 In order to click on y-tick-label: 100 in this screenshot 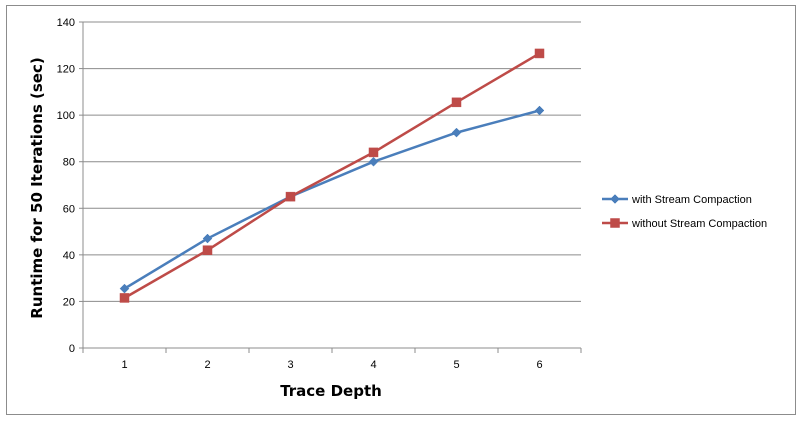, I will do `click(66, 116)`.